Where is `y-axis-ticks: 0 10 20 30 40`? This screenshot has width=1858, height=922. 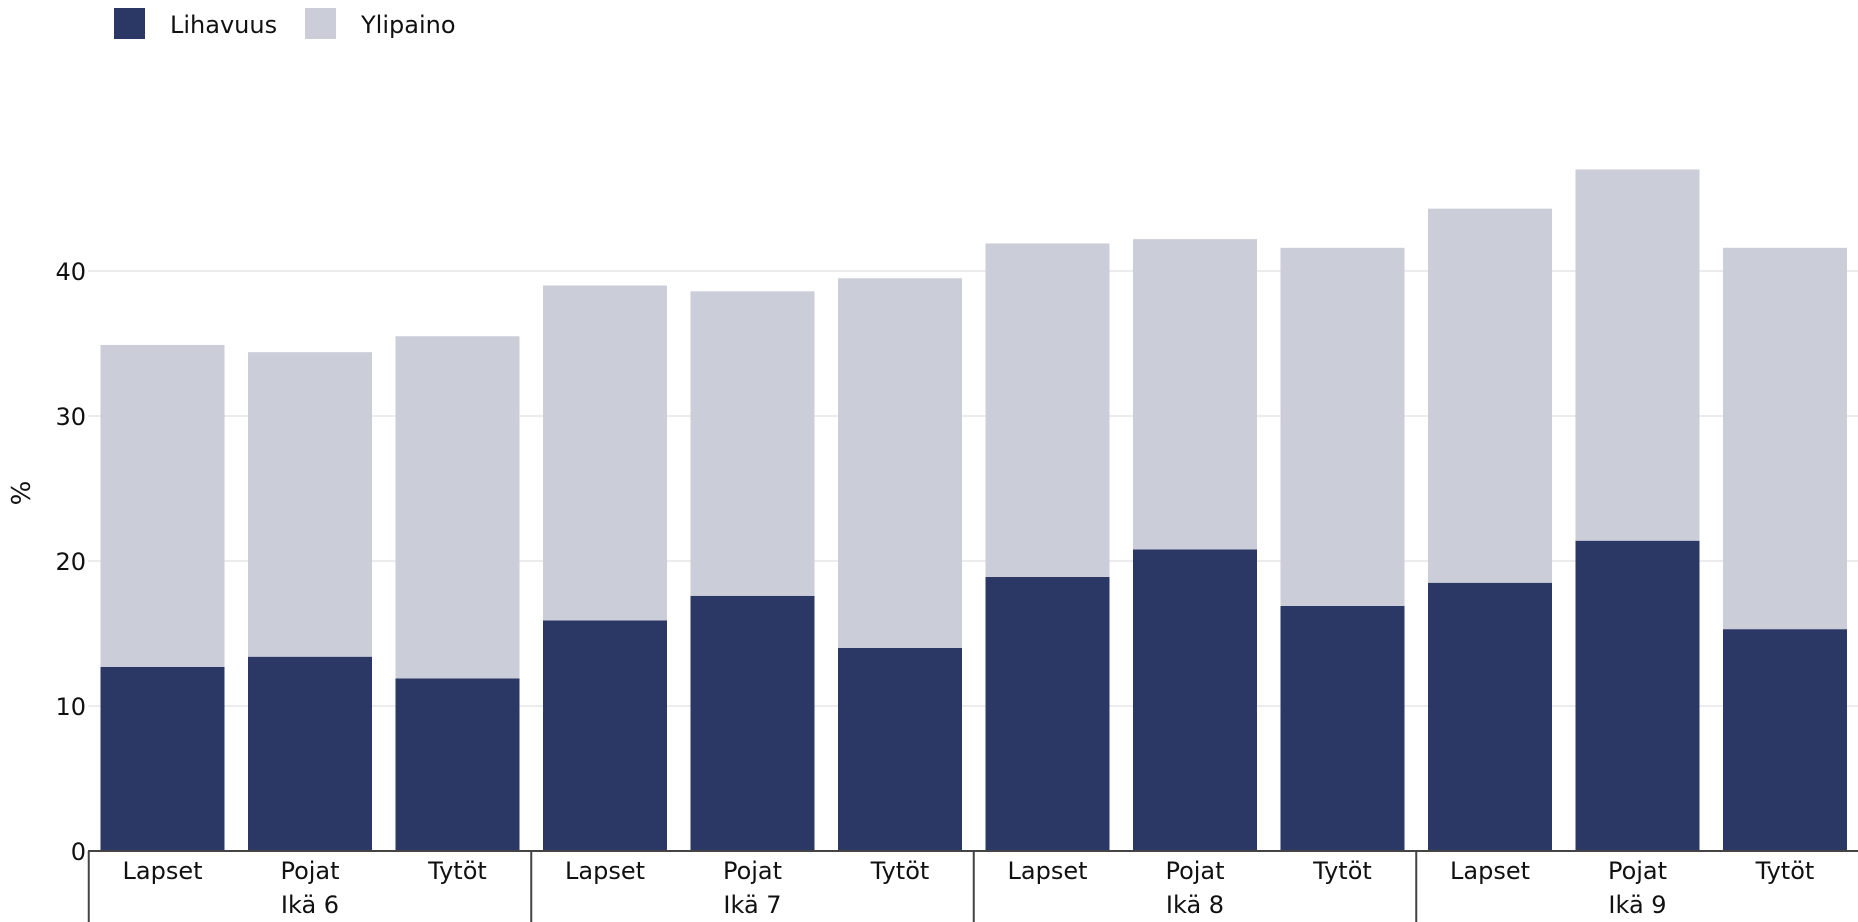
y-axis-ticks: 0 10 20 30 40 is located at coordinates (70, 562).